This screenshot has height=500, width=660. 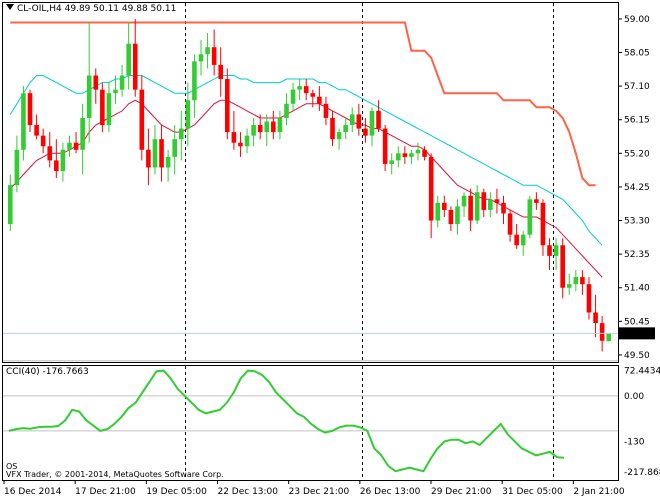 I want to click on price-tick-label: 52.35, so click(x=637, y=255).